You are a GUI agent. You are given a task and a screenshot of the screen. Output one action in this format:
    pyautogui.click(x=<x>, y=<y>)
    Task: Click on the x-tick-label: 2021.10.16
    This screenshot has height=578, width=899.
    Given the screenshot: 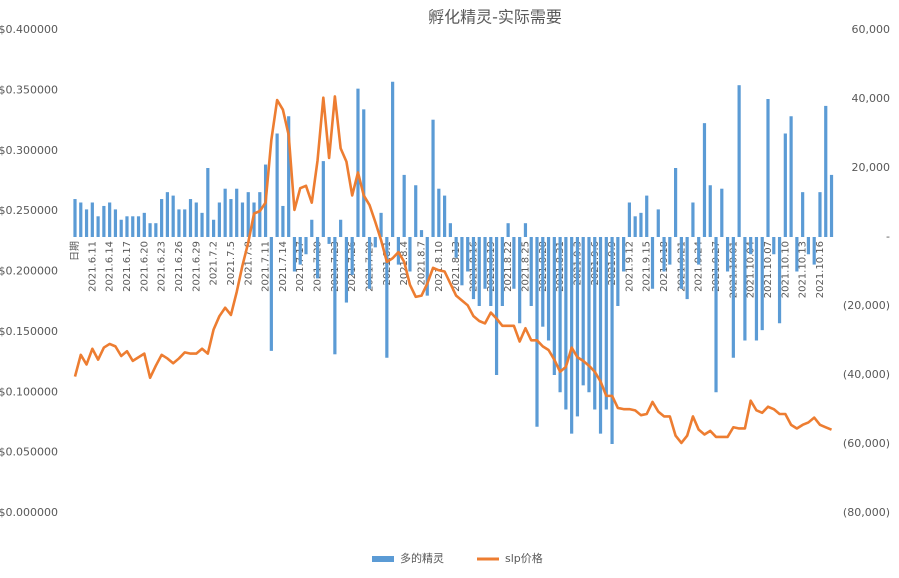 What is the action you would take?
    pyautogui.click(x=820, y=269)
    